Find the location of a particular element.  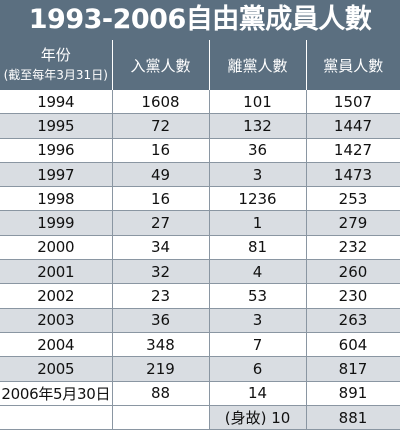

cell-members: 891 is located at coordinates (352, 393).